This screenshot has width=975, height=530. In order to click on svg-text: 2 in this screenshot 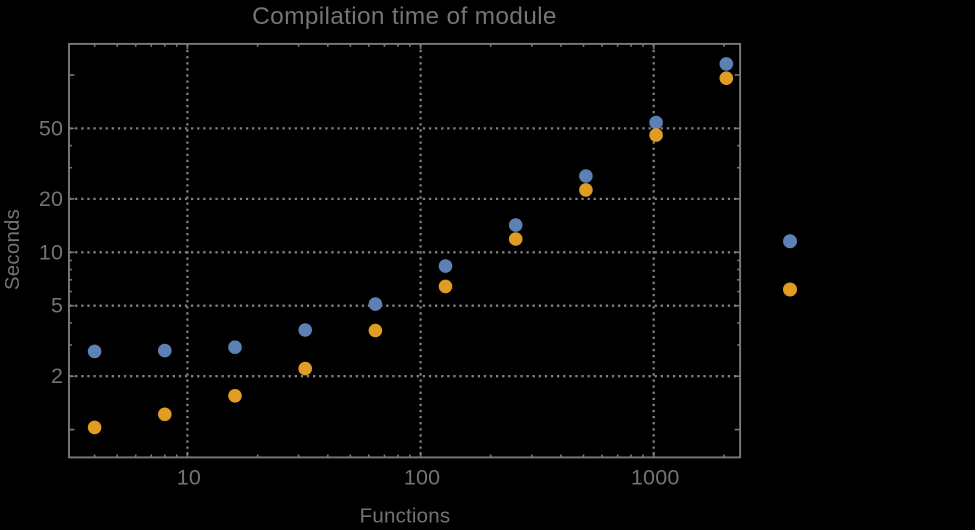, I will do `click(57, 376)`.